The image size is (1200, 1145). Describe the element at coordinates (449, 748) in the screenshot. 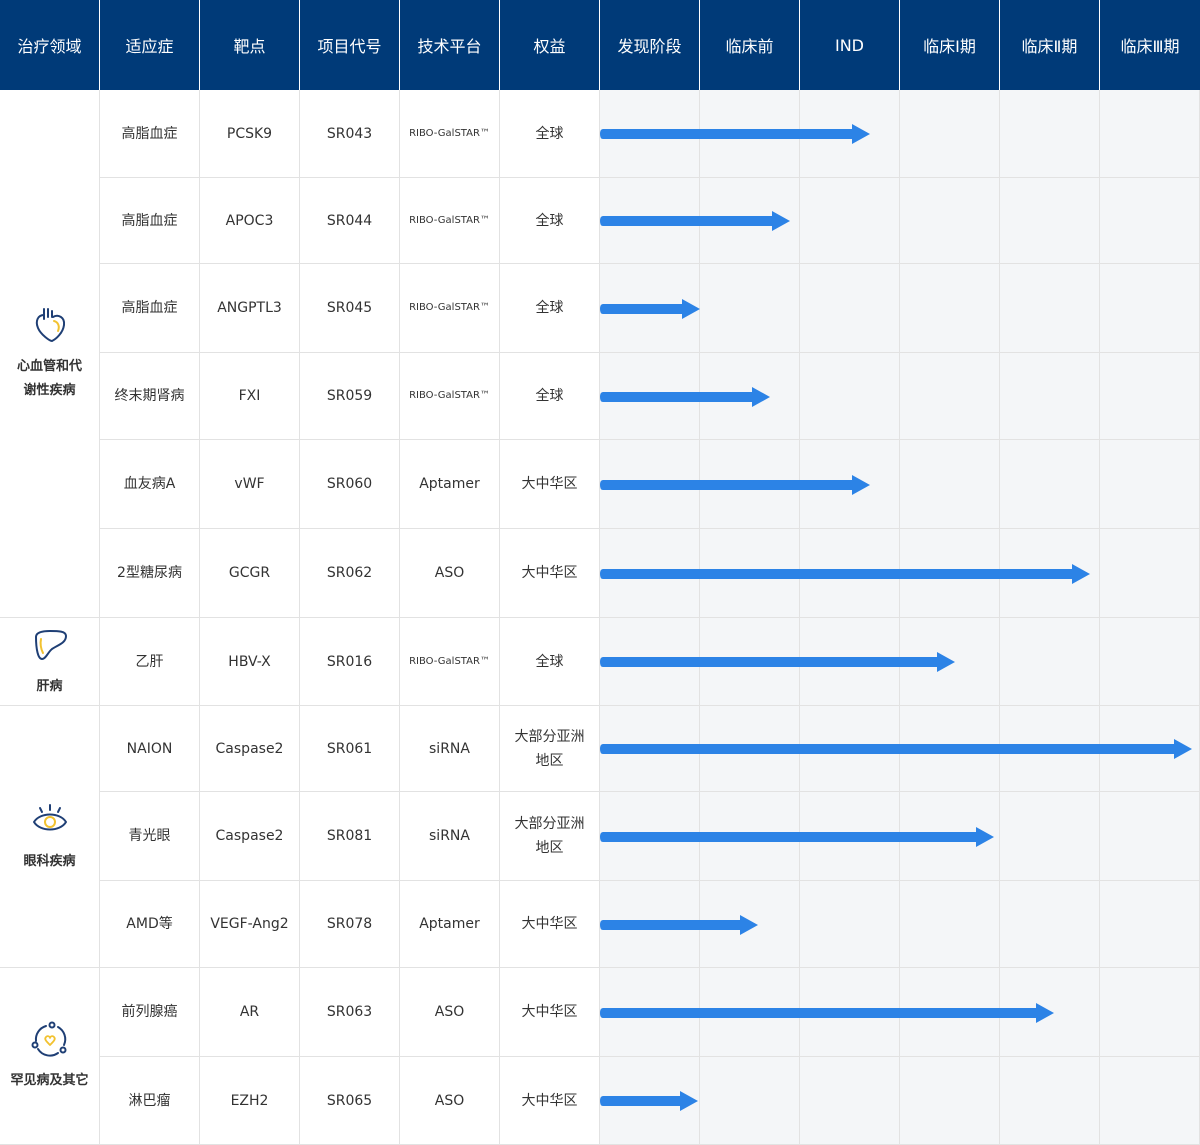

I see `platform-text: siRNA` at that location.